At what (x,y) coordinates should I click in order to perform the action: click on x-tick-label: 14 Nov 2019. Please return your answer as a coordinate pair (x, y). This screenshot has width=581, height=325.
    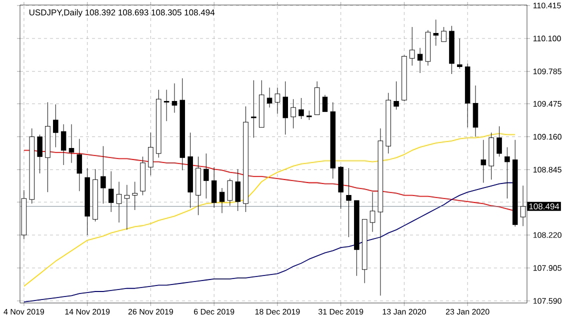
    Looking at the image, I should click on (87, 311).